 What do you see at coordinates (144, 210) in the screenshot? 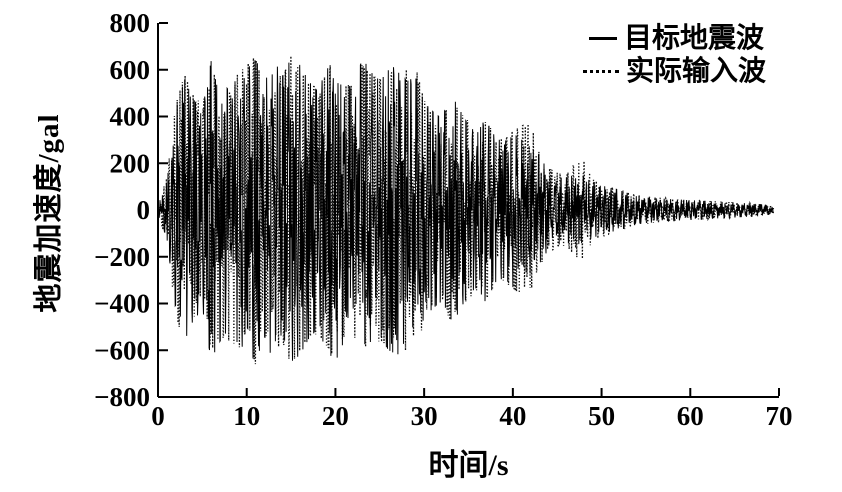
I see `y-tick-label: 0` at bounding box center [144, 210].